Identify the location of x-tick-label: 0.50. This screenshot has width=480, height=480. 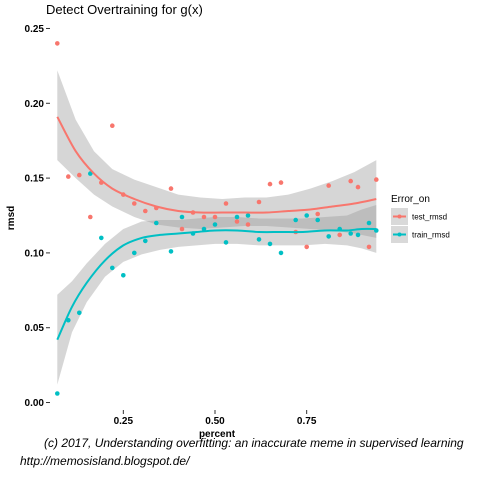
(215, 421).